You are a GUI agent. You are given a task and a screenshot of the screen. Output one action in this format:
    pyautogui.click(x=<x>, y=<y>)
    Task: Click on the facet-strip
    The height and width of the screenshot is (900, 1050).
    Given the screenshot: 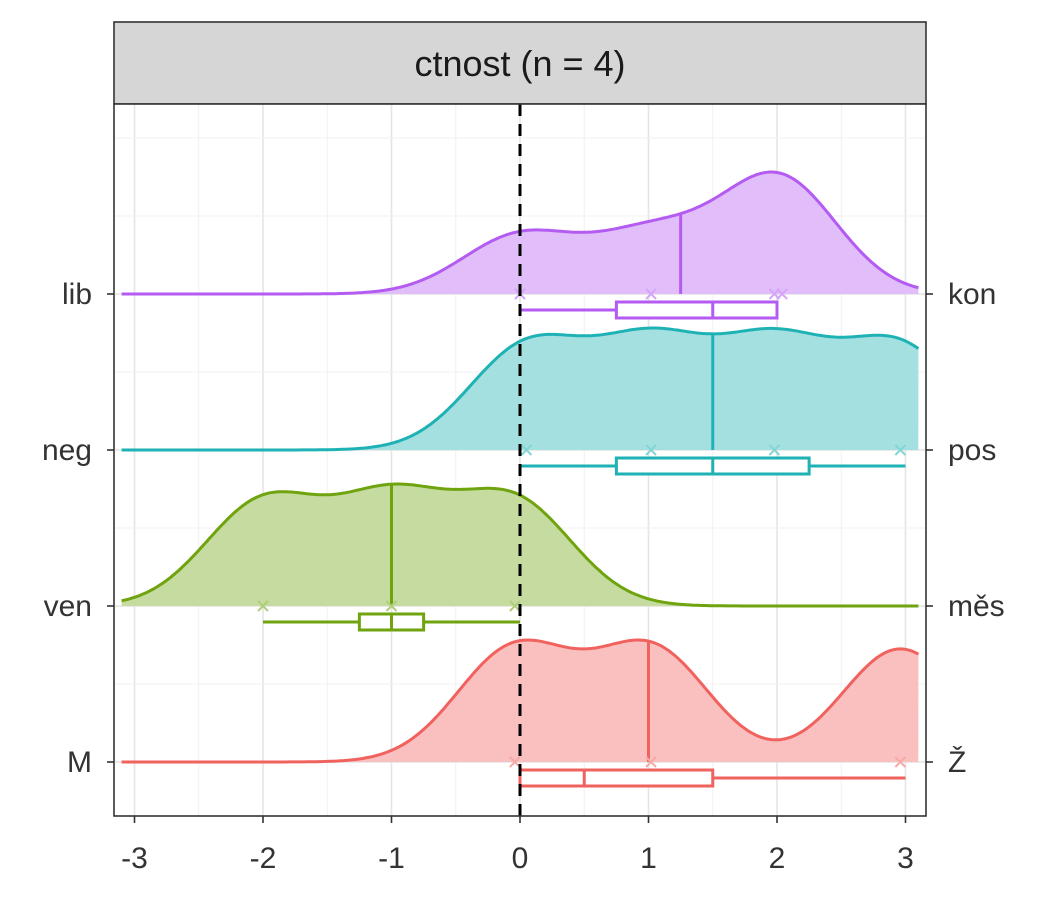 What is the action you would take?
    pyautogui.click(x=520, y=63)
    